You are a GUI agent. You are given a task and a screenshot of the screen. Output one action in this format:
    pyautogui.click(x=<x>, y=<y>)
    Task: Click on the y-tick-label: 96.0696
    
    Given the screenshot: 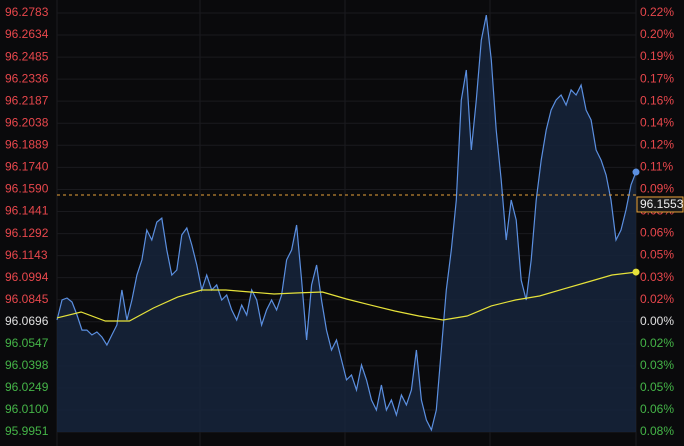 What is the action you would take?
    pyautogui.click(x=27, y=321)
    